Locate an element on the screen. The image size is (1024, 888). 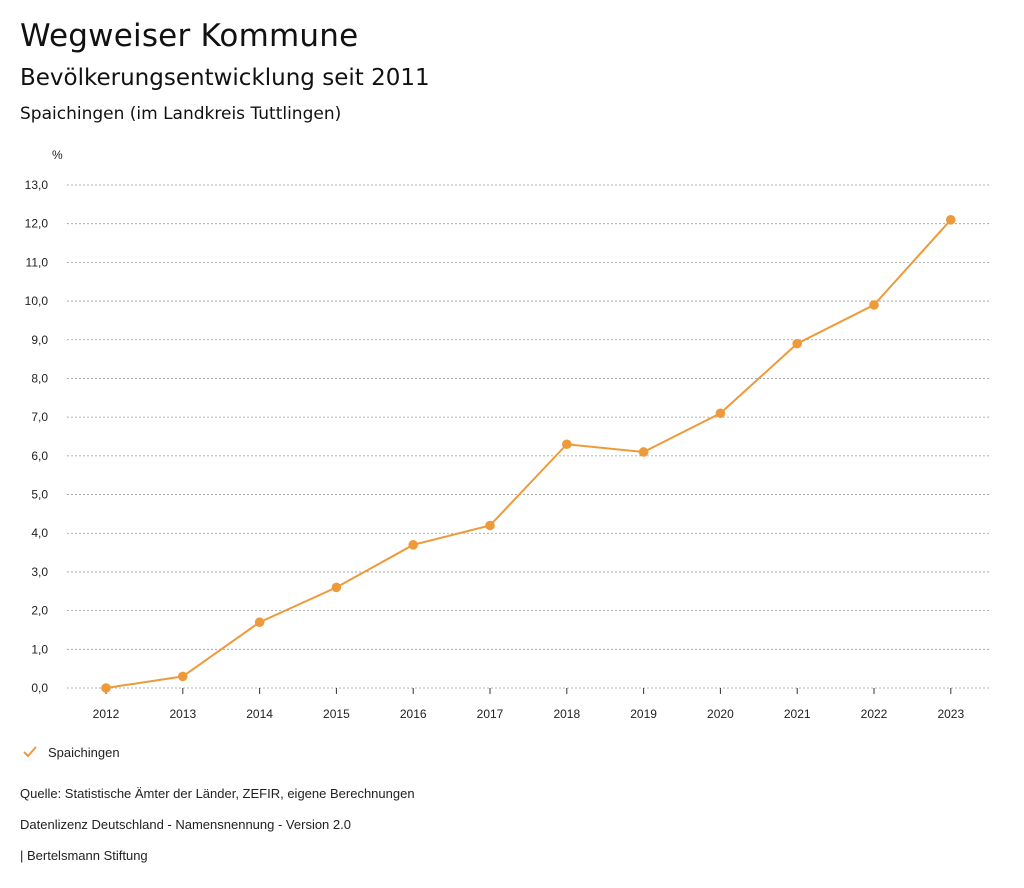
check-icon is located at coordinates (30, 752).